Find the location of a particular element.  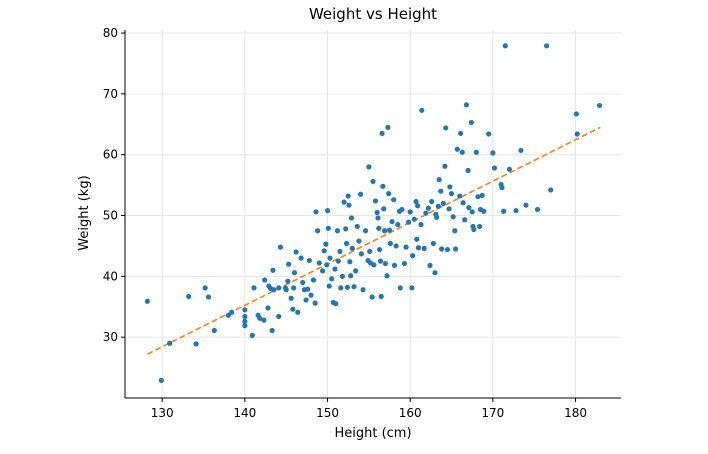

x-tick-label: 160 is located at coordinates (410, 413).